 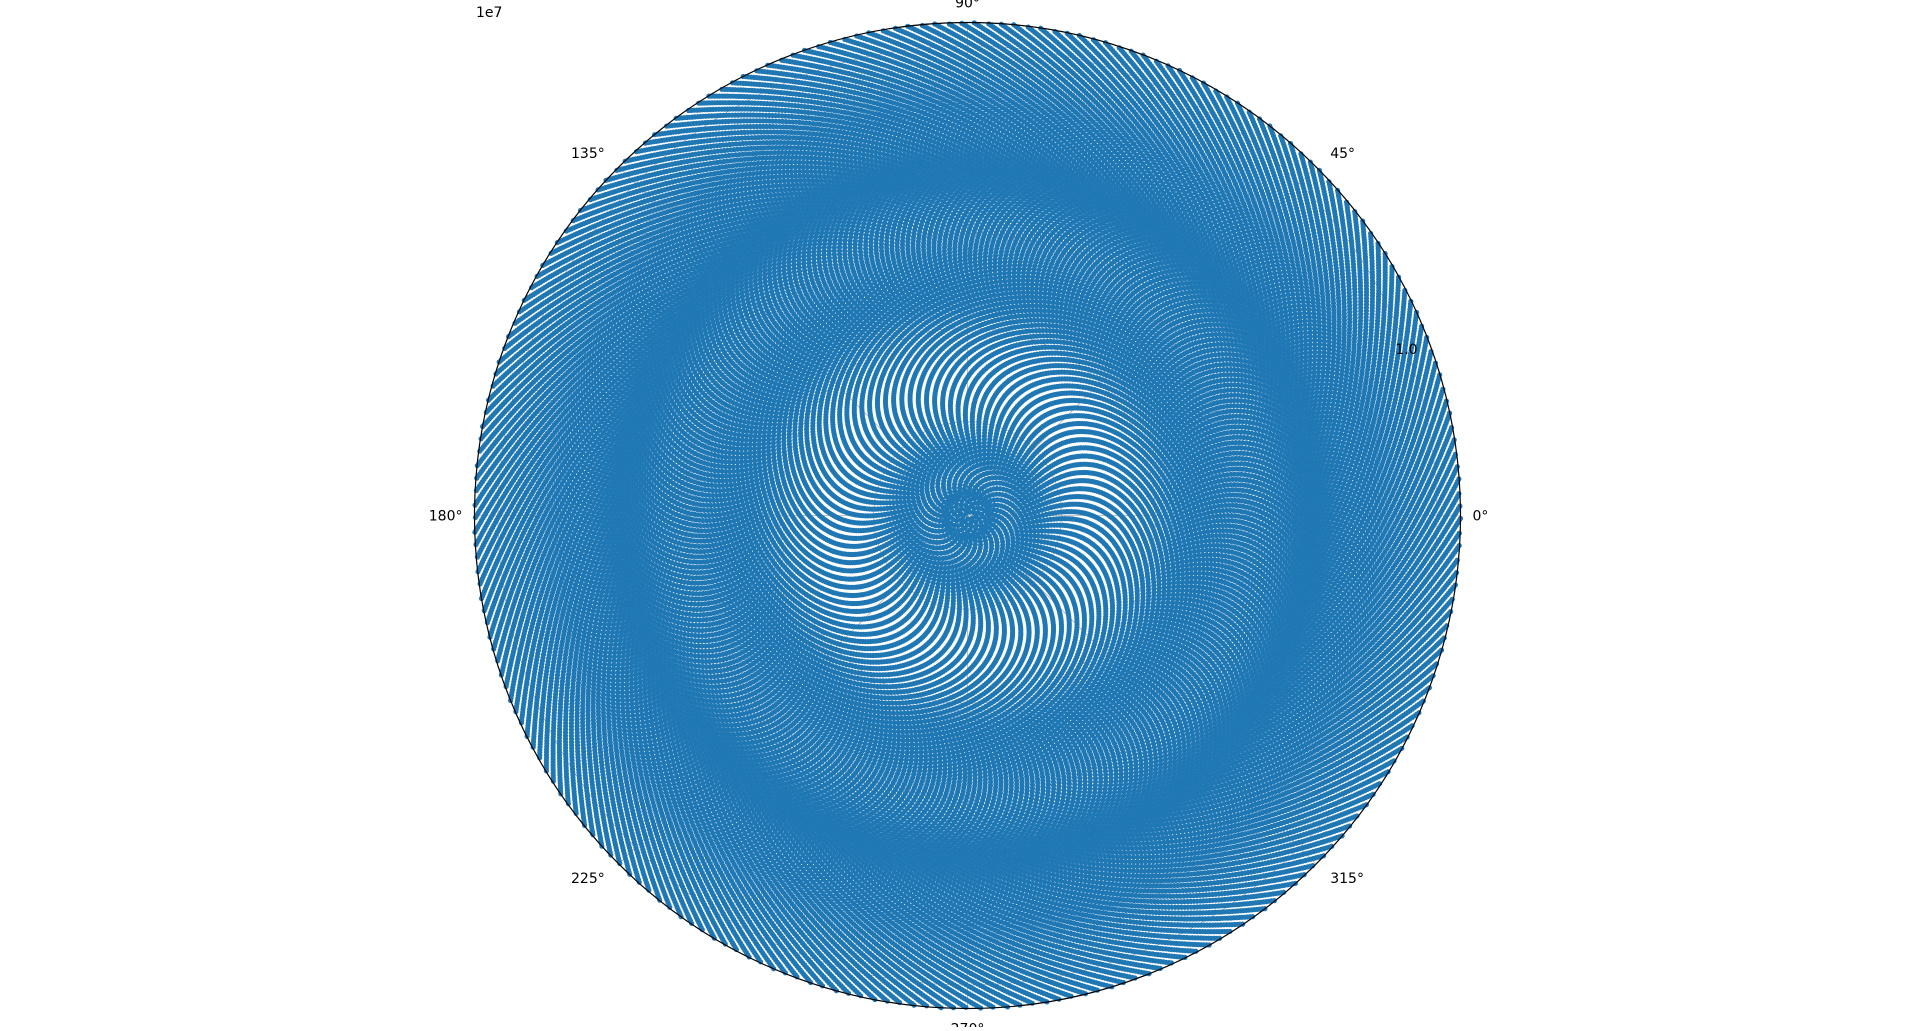 I want to click on theta-tick-label: 315°, so click(x=1347, y=879).